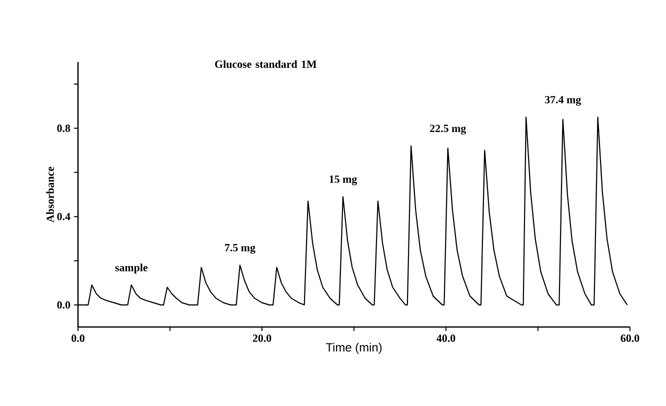 This screenshot has height=406, width=666. Describe the element at coordinates (630, 338) in the screenshot. I see `x-tick-label: 60.0` at that location.